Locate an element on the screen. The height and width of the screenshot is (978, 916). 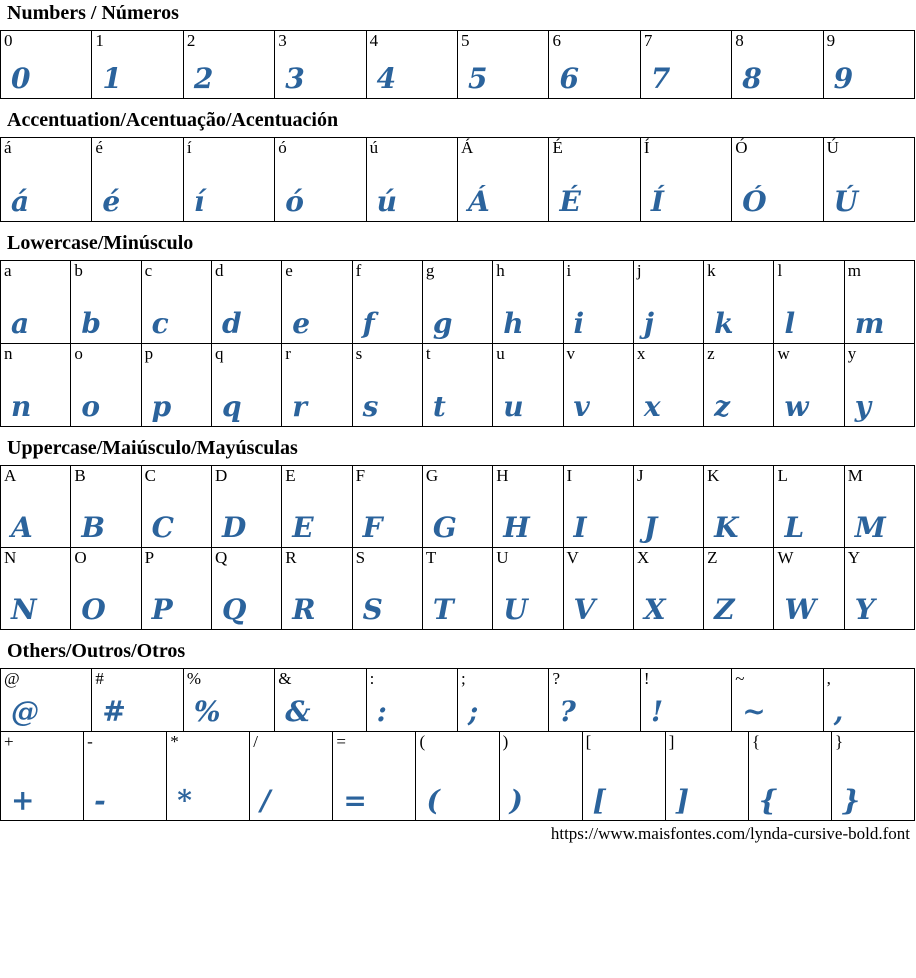
char-glyph-cursive: L is located at coordinates (794, 527).